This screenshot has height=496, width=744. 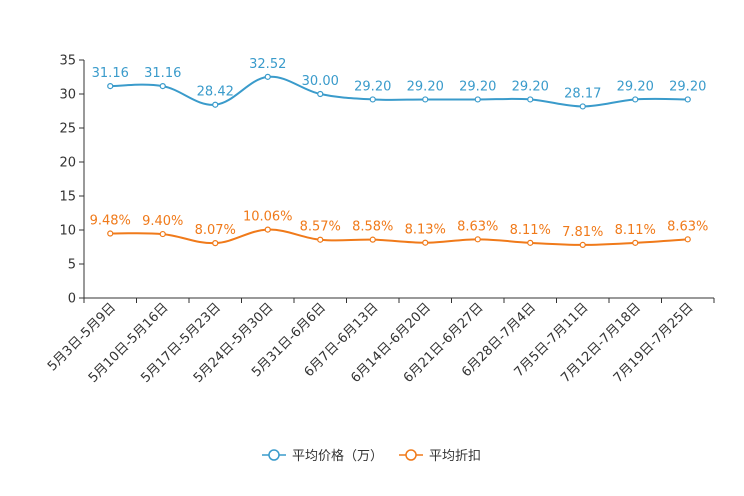 What do you see at coordinates (110, 221) in the screenshot?
I see `data-label: 9.48%` at bounding box center [110, 221].